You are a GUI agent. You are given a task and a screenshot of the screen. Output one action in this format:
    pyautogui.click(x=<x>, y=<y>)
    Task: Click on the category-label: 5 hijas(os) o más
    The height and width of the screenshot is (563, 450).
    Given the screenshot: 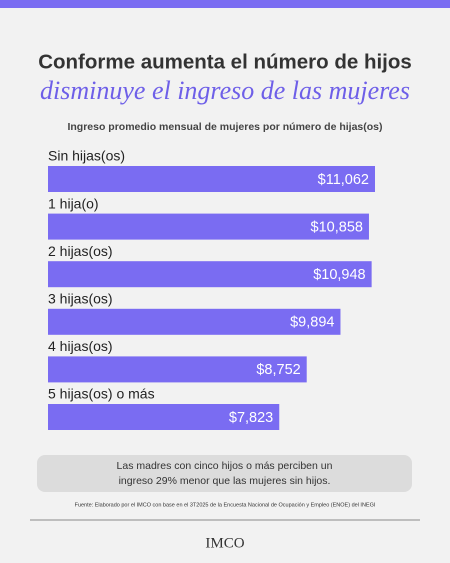 What is the action you would take?
    pyautogui.click(x=101, y=394)
    